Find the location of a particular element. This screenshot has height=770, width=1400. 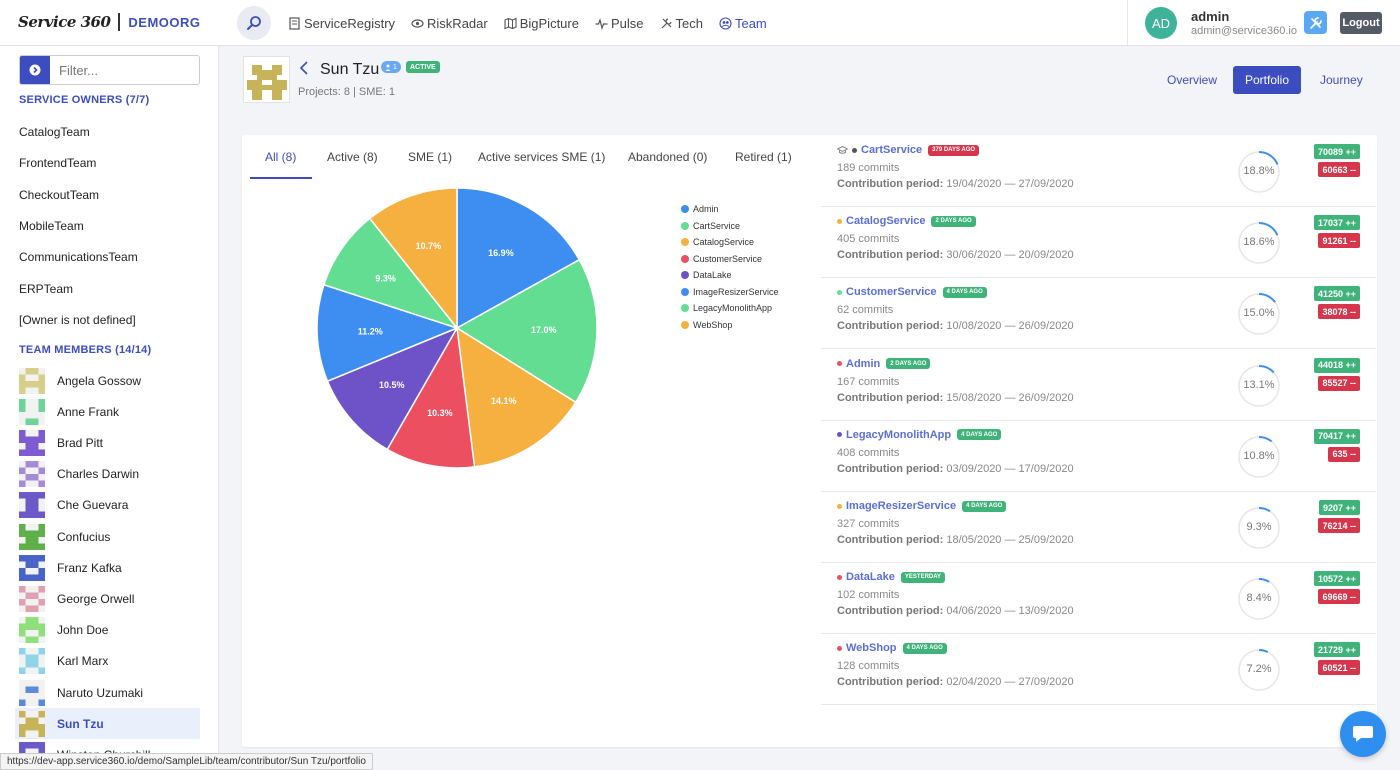

logo-text: Service 360 is located at coordinates (64, 22).